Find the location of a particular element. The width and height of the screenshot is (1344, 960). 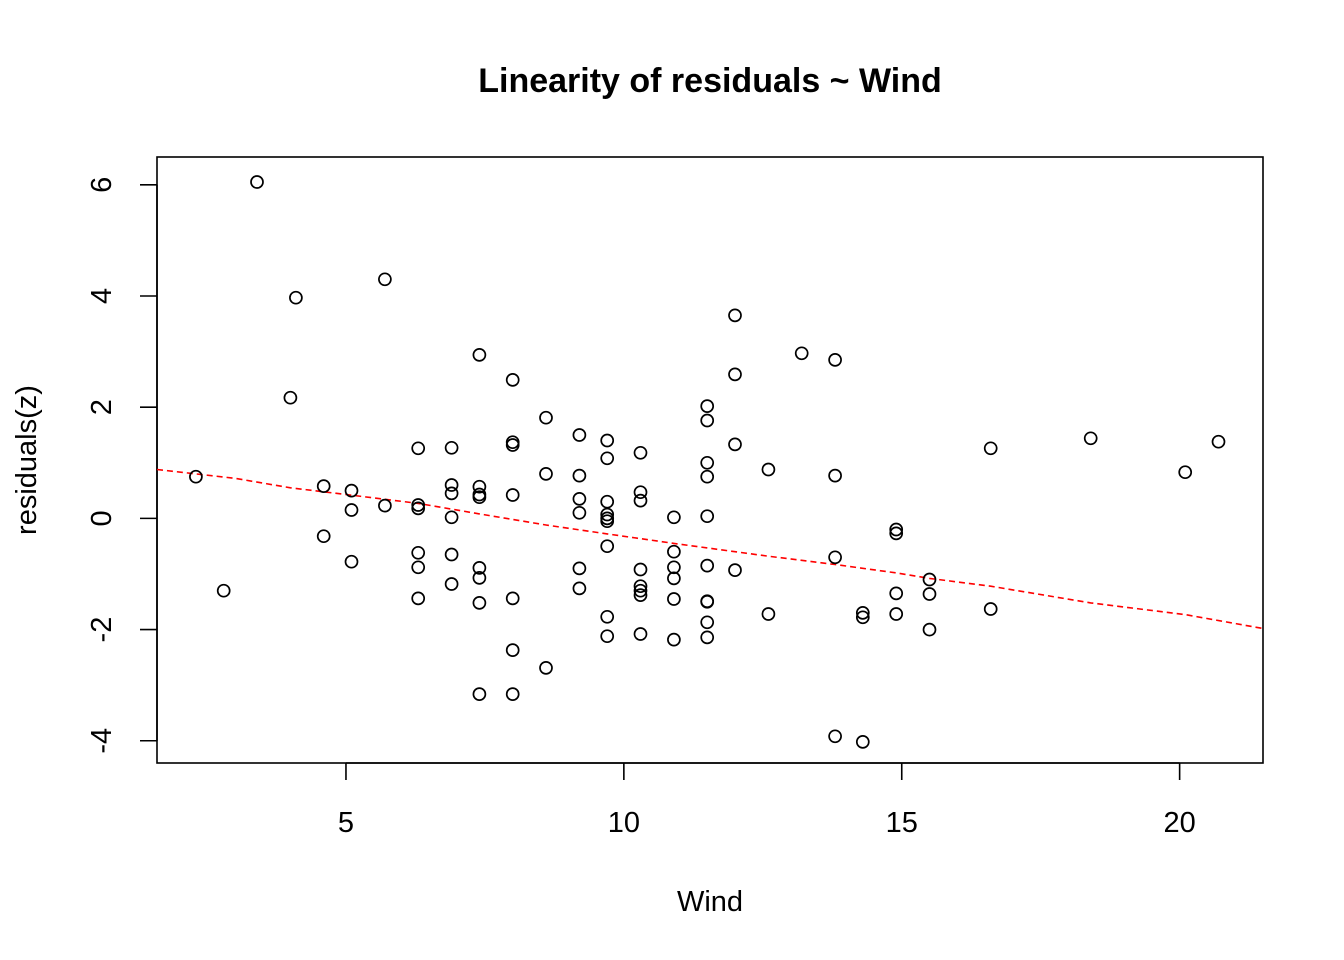

y-tick-label: -4 is located at coordinates (102, 741).